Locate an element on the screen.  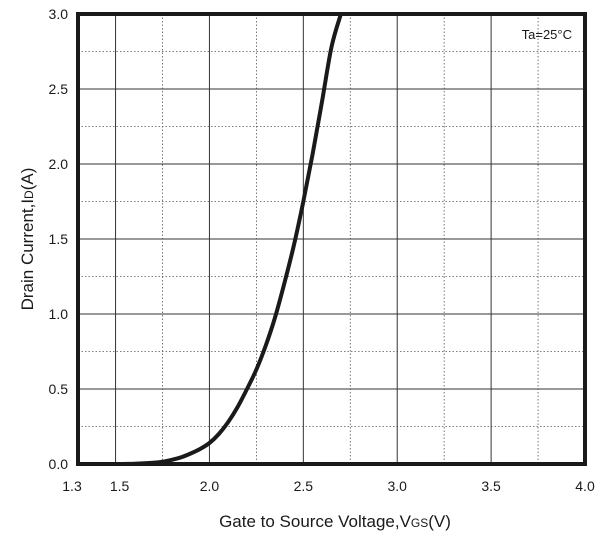
x-tick-label: 2.0 is located at coordinates (210, 486).